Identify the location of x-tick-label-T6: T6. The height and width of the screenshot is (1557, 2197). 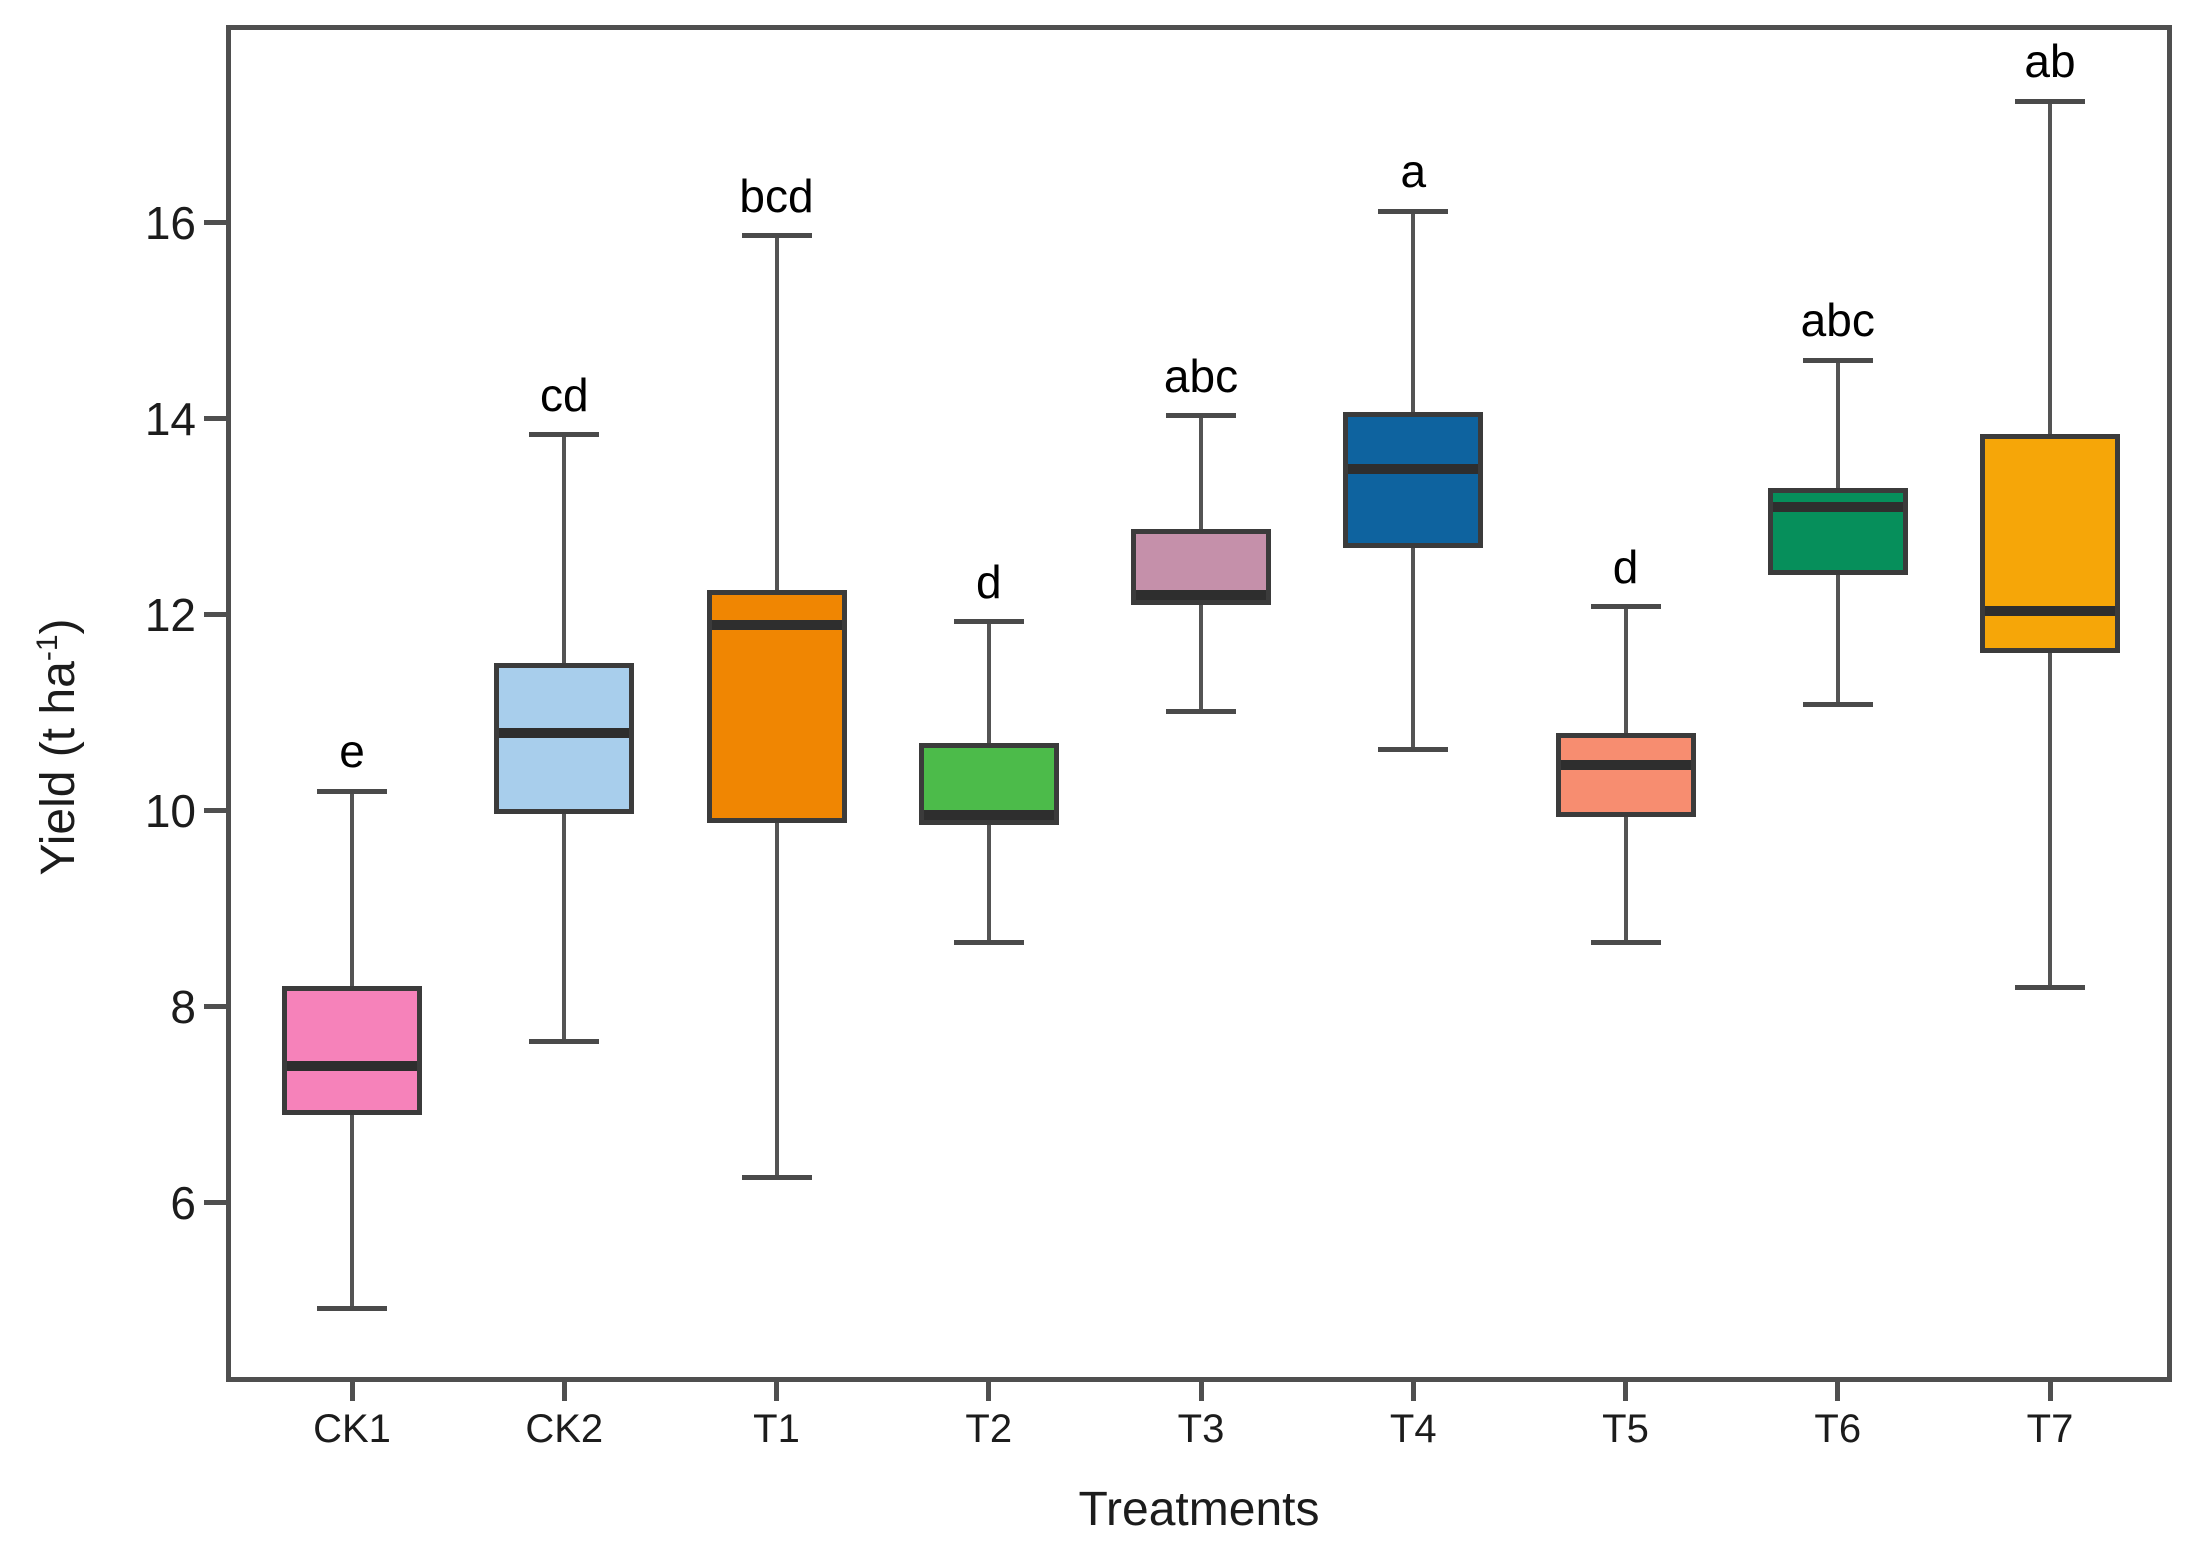
(1838, 1429).